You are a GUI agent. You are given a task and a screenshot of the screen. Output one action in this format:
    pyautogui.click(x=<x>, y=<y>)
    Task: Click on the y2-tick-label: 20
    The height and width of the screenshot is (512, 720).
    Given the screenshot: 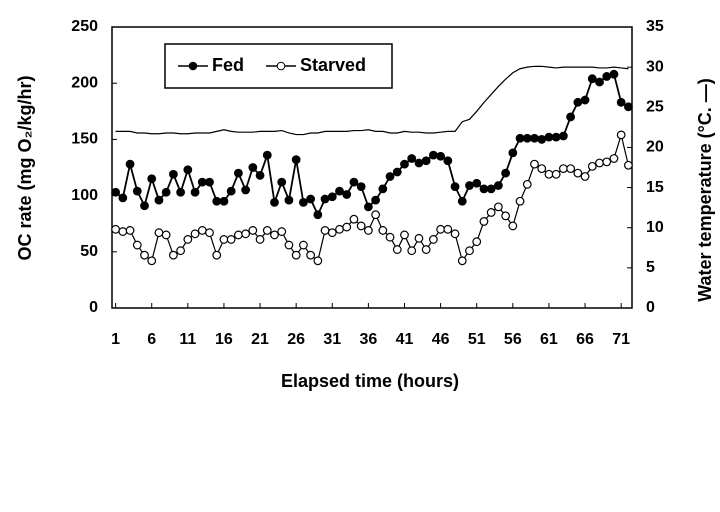 What is the action you would take?
    pyautogui.click(x=655, y=147)
    